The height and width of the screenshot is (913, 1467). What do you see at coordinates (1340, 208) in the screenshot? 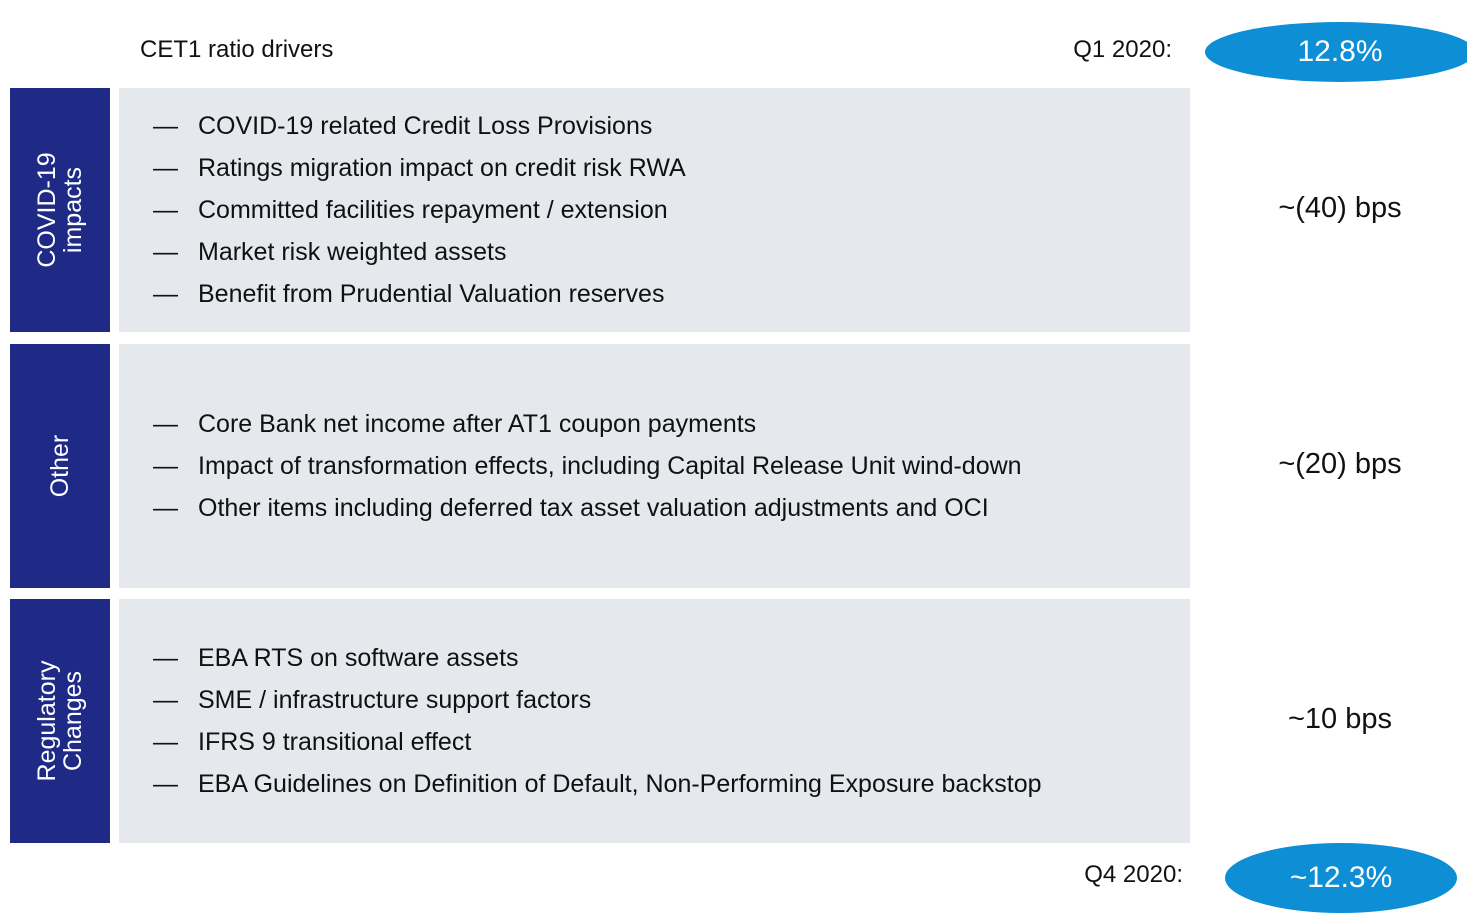
I see `impact: ~(40) bps` at bounding box center [1340, 208].